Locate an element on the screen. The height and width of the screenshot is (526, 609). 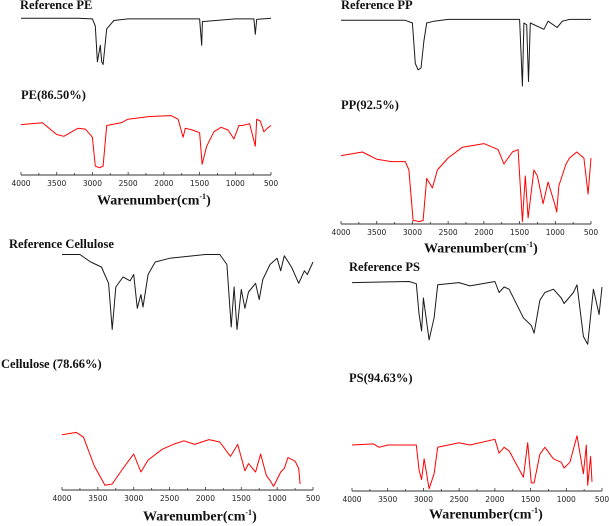
pe-x-axis-label: Warenumber(cm-1) is located at coordinates (154, 200).